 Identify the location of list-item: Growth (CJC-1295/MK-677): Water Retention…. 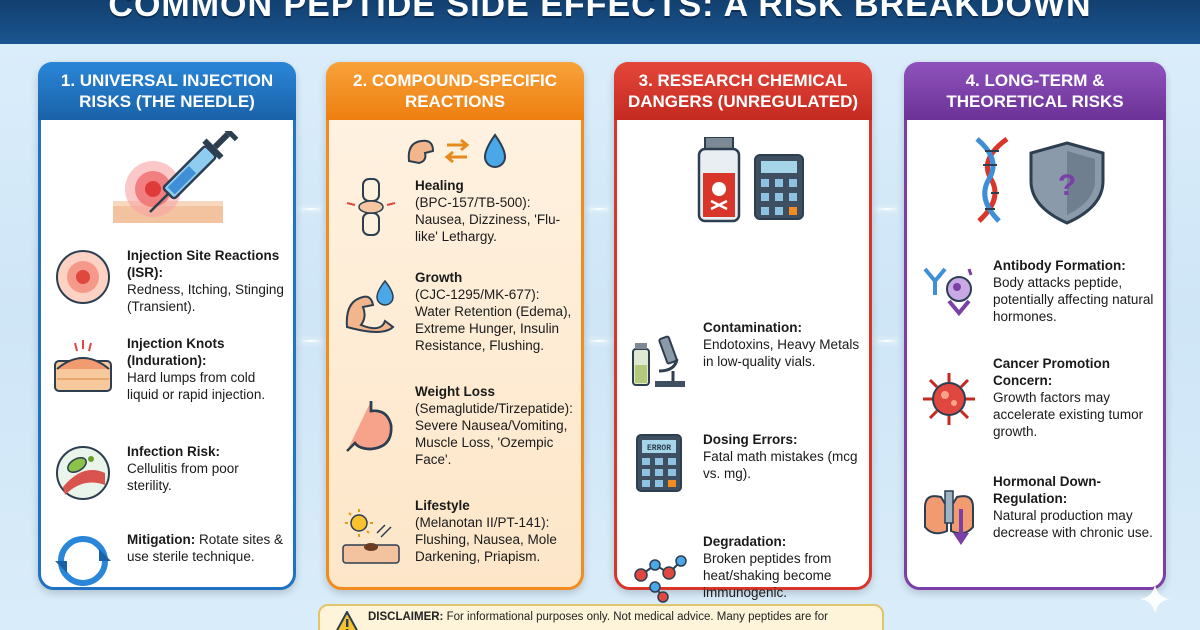
(456, 324).